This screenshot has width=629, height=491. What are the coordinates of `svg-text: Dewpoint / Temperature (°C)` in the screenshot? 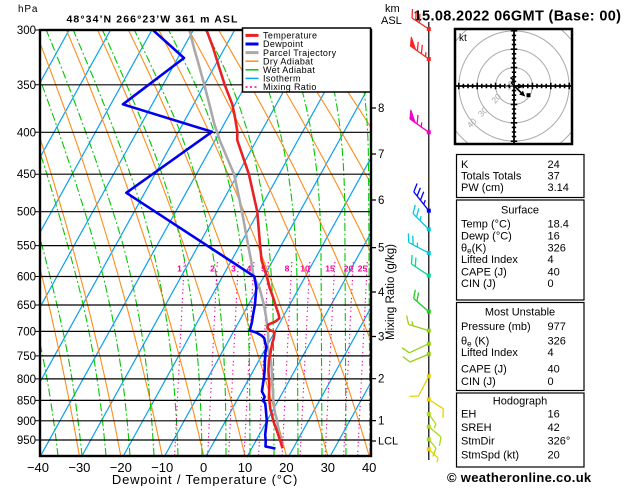 It's located at (205, 479).